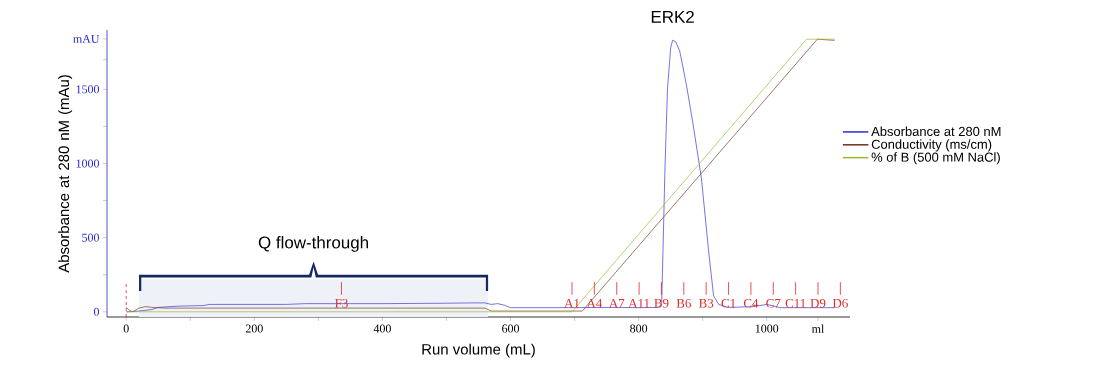  Describe the element at coordinates (88, 163) in the screenshot. I see `y-tick-label: 1000` at that location.